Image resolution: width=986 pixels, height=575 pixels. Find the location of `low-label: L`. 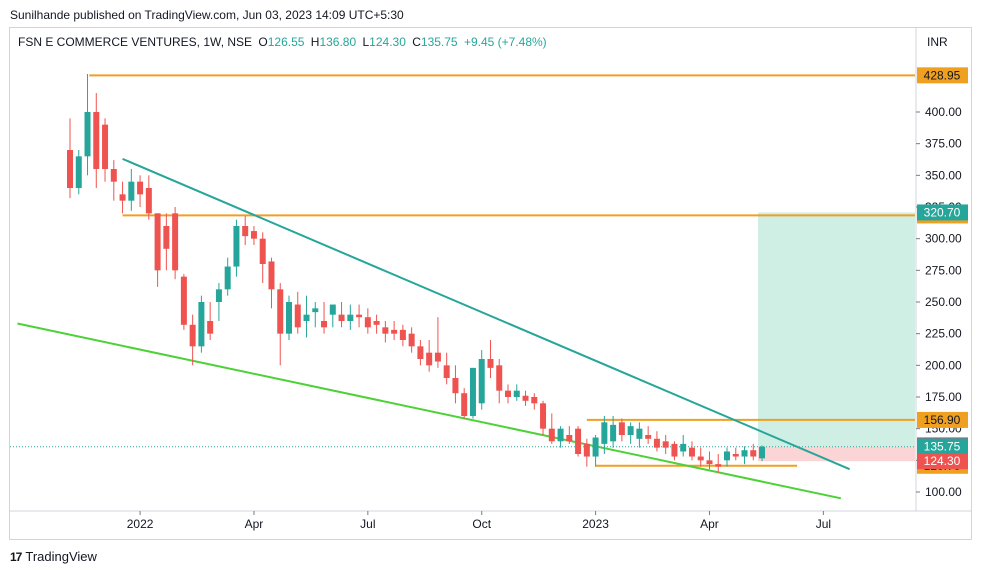

low-label: L is located at coordinates (366, 42).